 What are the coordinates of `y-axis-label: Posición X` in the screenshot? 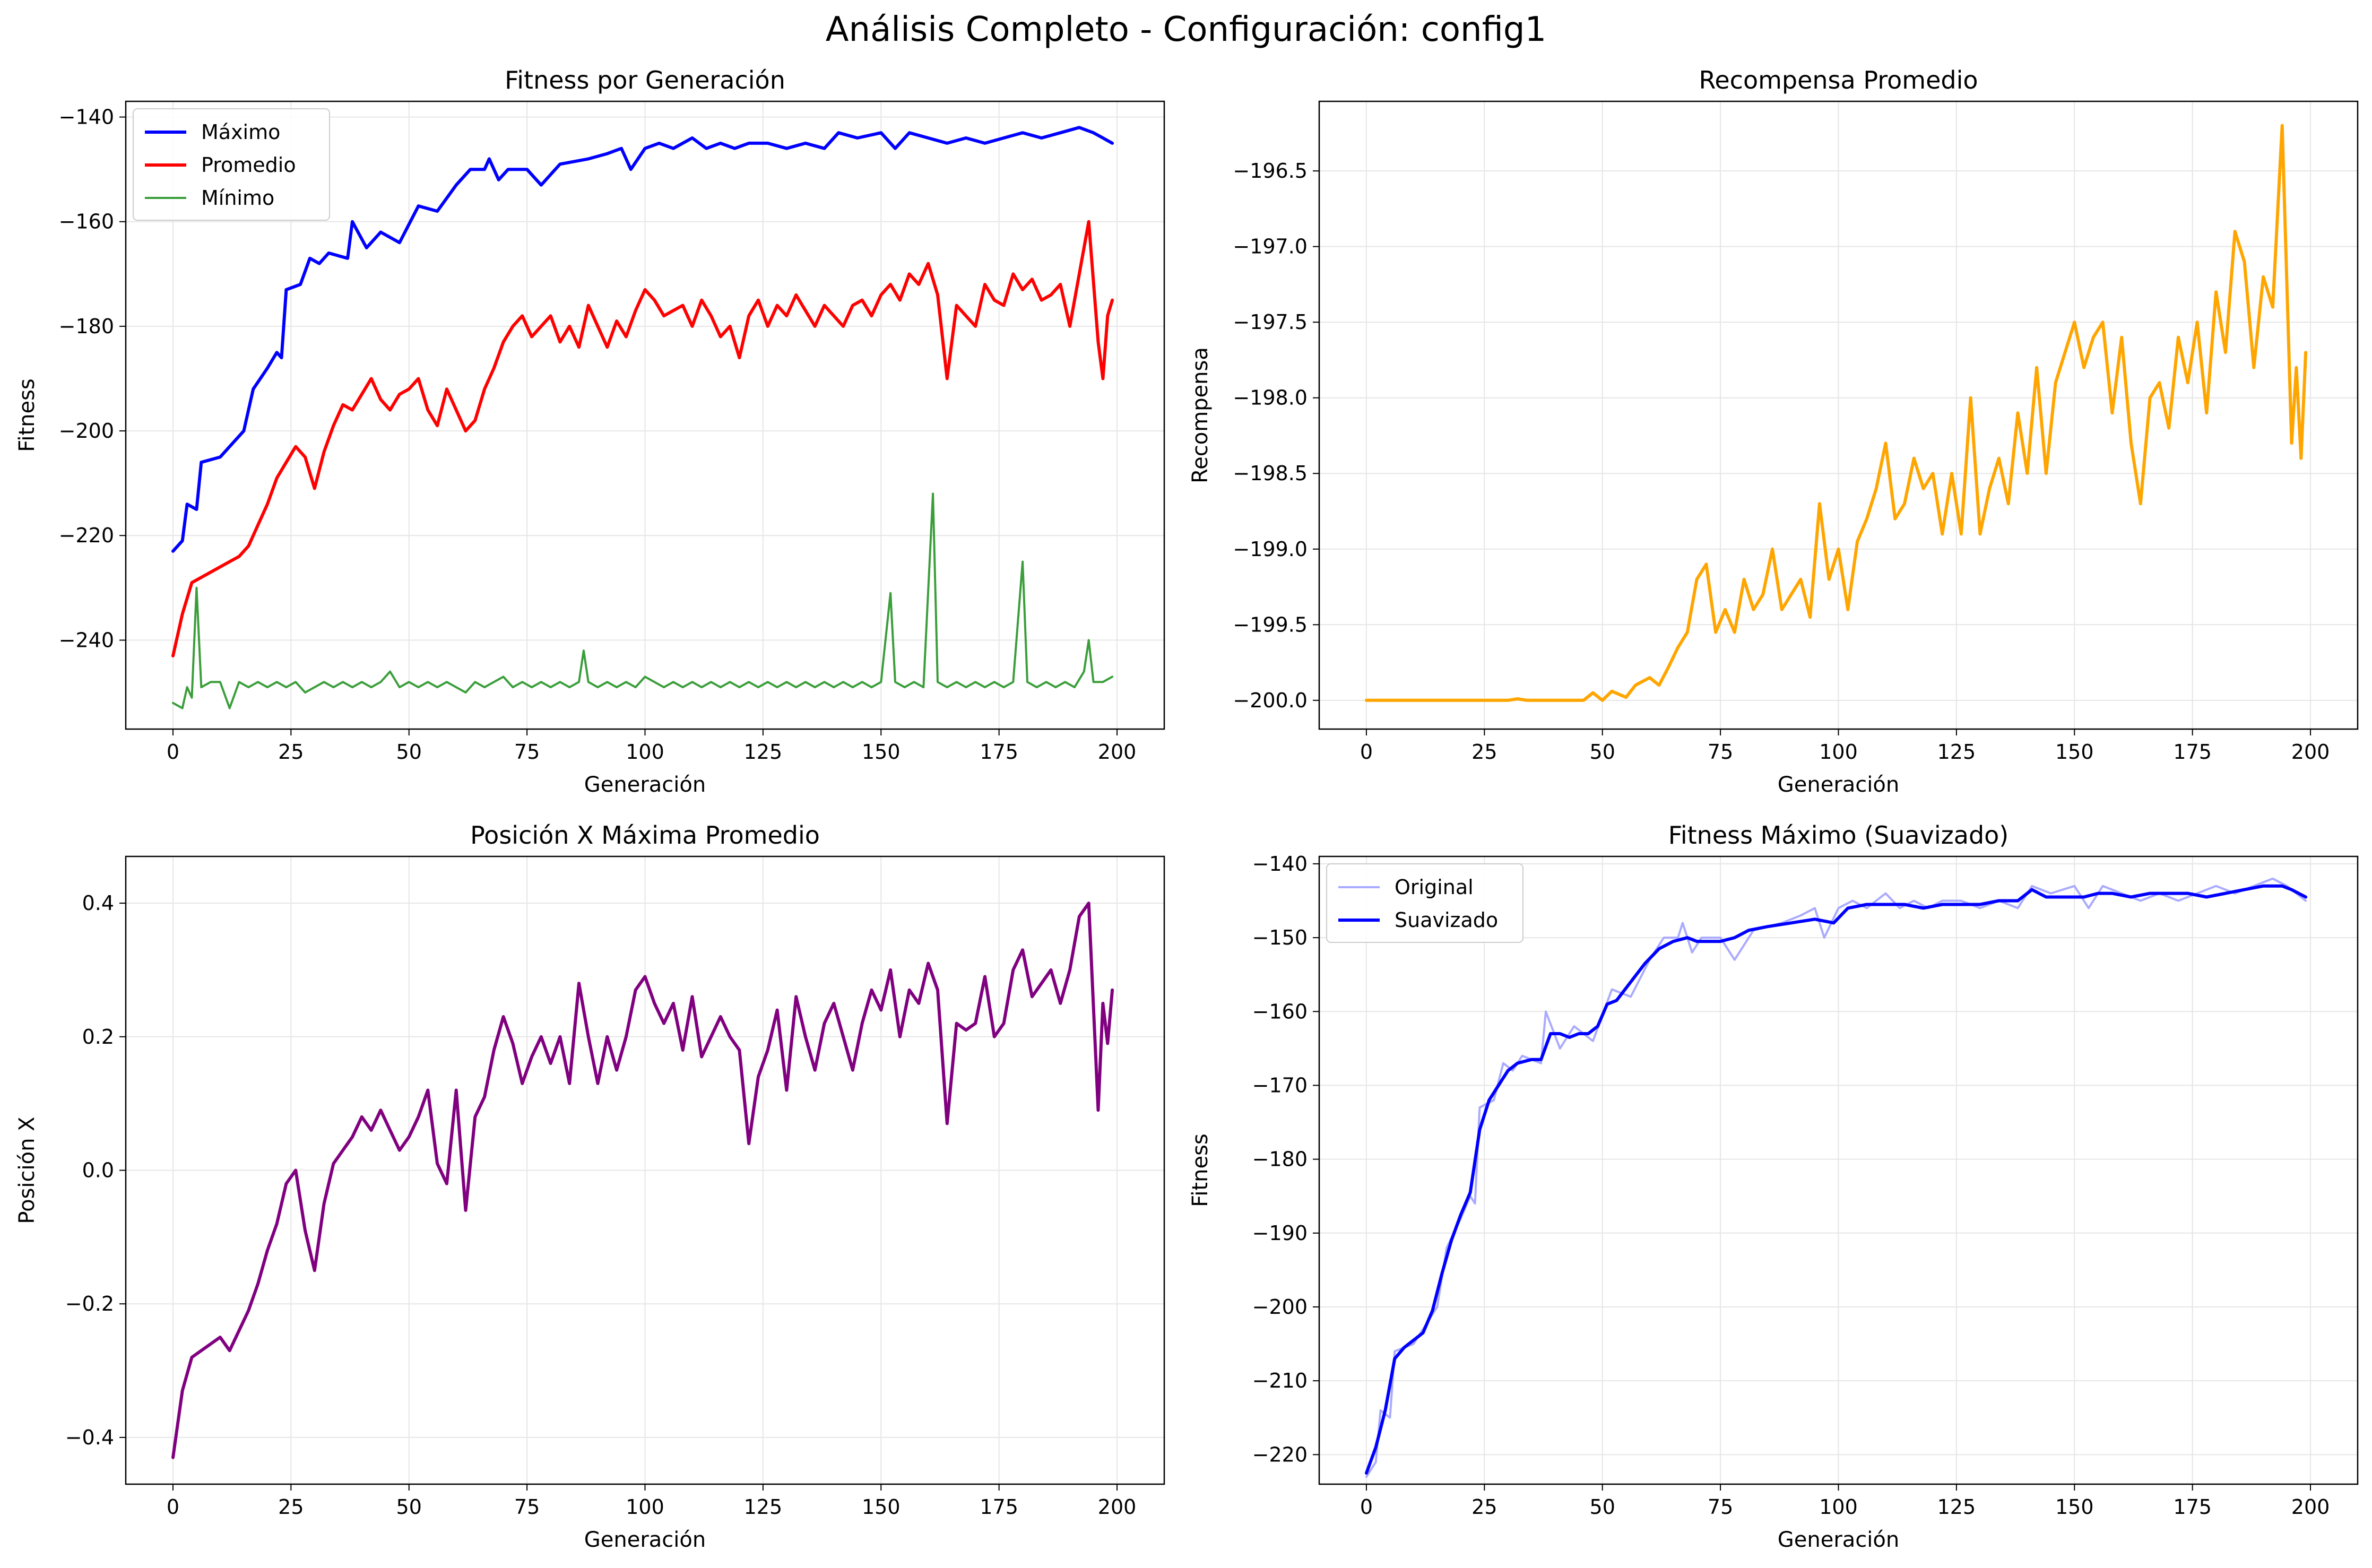 It's located at (27, 1170).